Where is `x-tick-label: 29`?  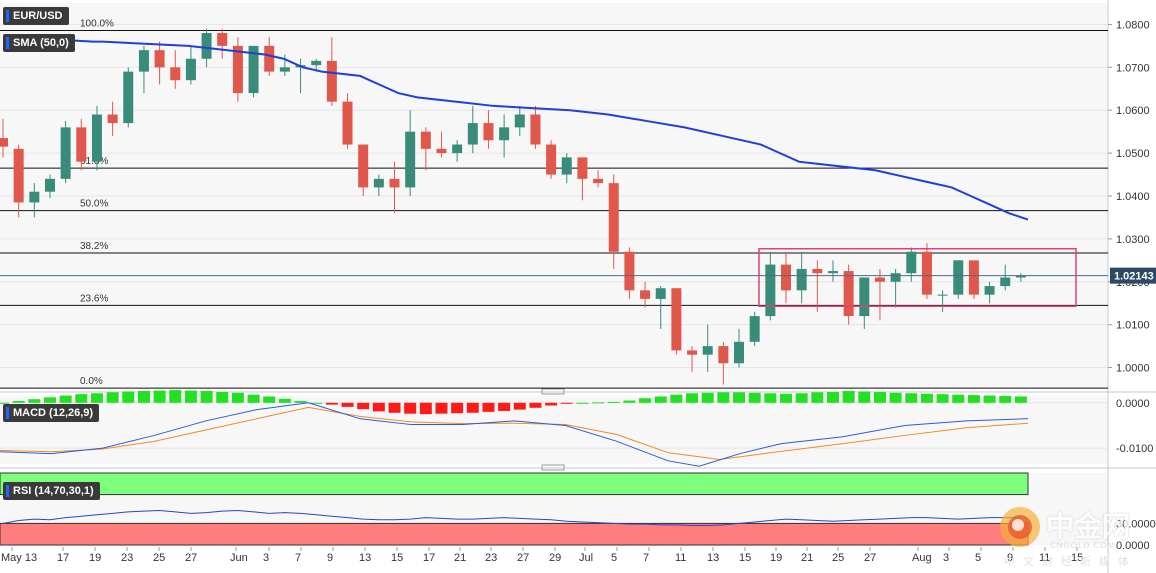
x-tick-label: 29 is located at coordinates (555, 558).